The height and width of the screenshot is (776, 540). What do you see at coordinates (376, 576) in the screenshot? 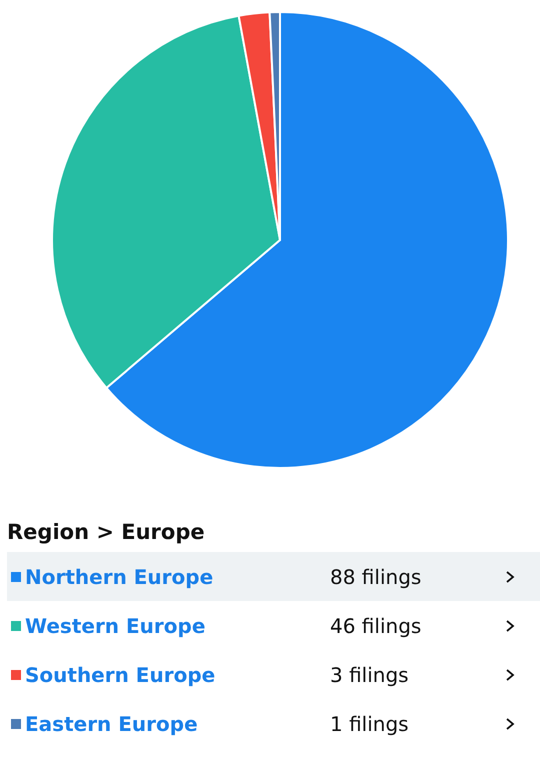
I see `data-label: 88 filings` at bounding box center [376, 576].